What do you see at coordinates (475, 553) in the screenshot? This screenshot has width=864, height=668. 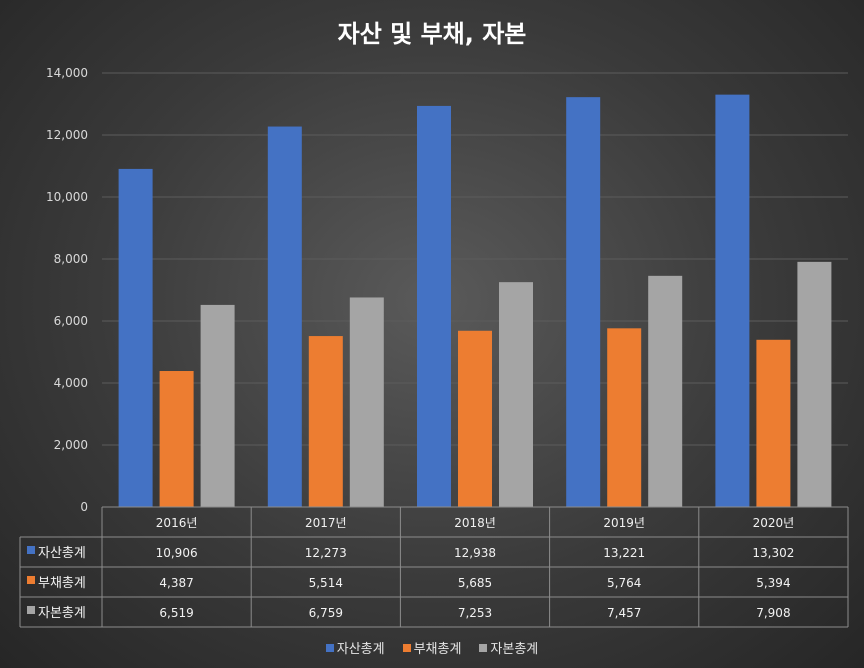 I see `data-label: 12,938` at bounding box center [475, 553].